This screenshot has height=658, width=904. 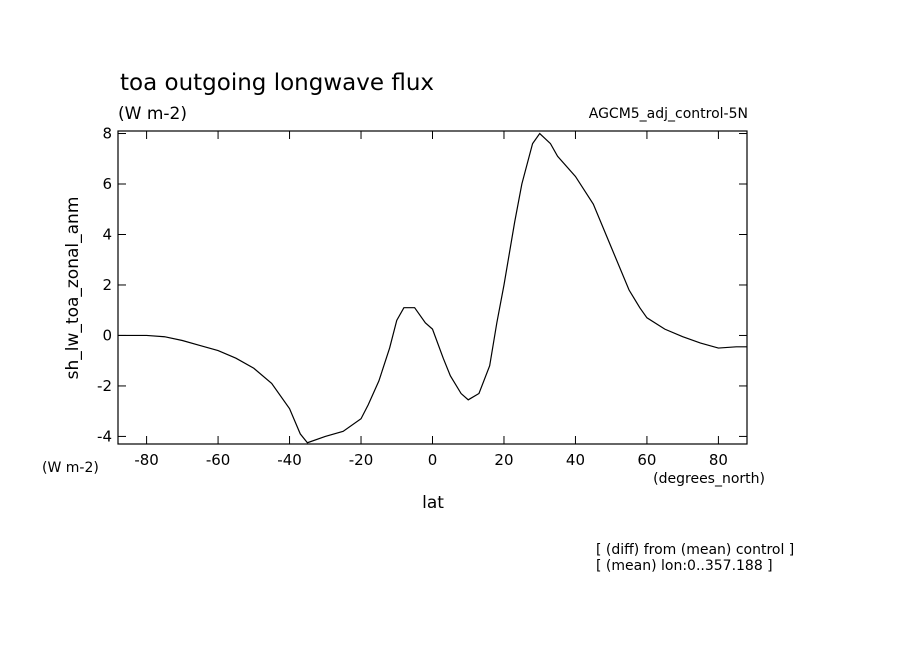 What do you see at coordinates (289, 460) in the screenshot?
I see `x-tick-label: -40` at bounding box center [289, 460].